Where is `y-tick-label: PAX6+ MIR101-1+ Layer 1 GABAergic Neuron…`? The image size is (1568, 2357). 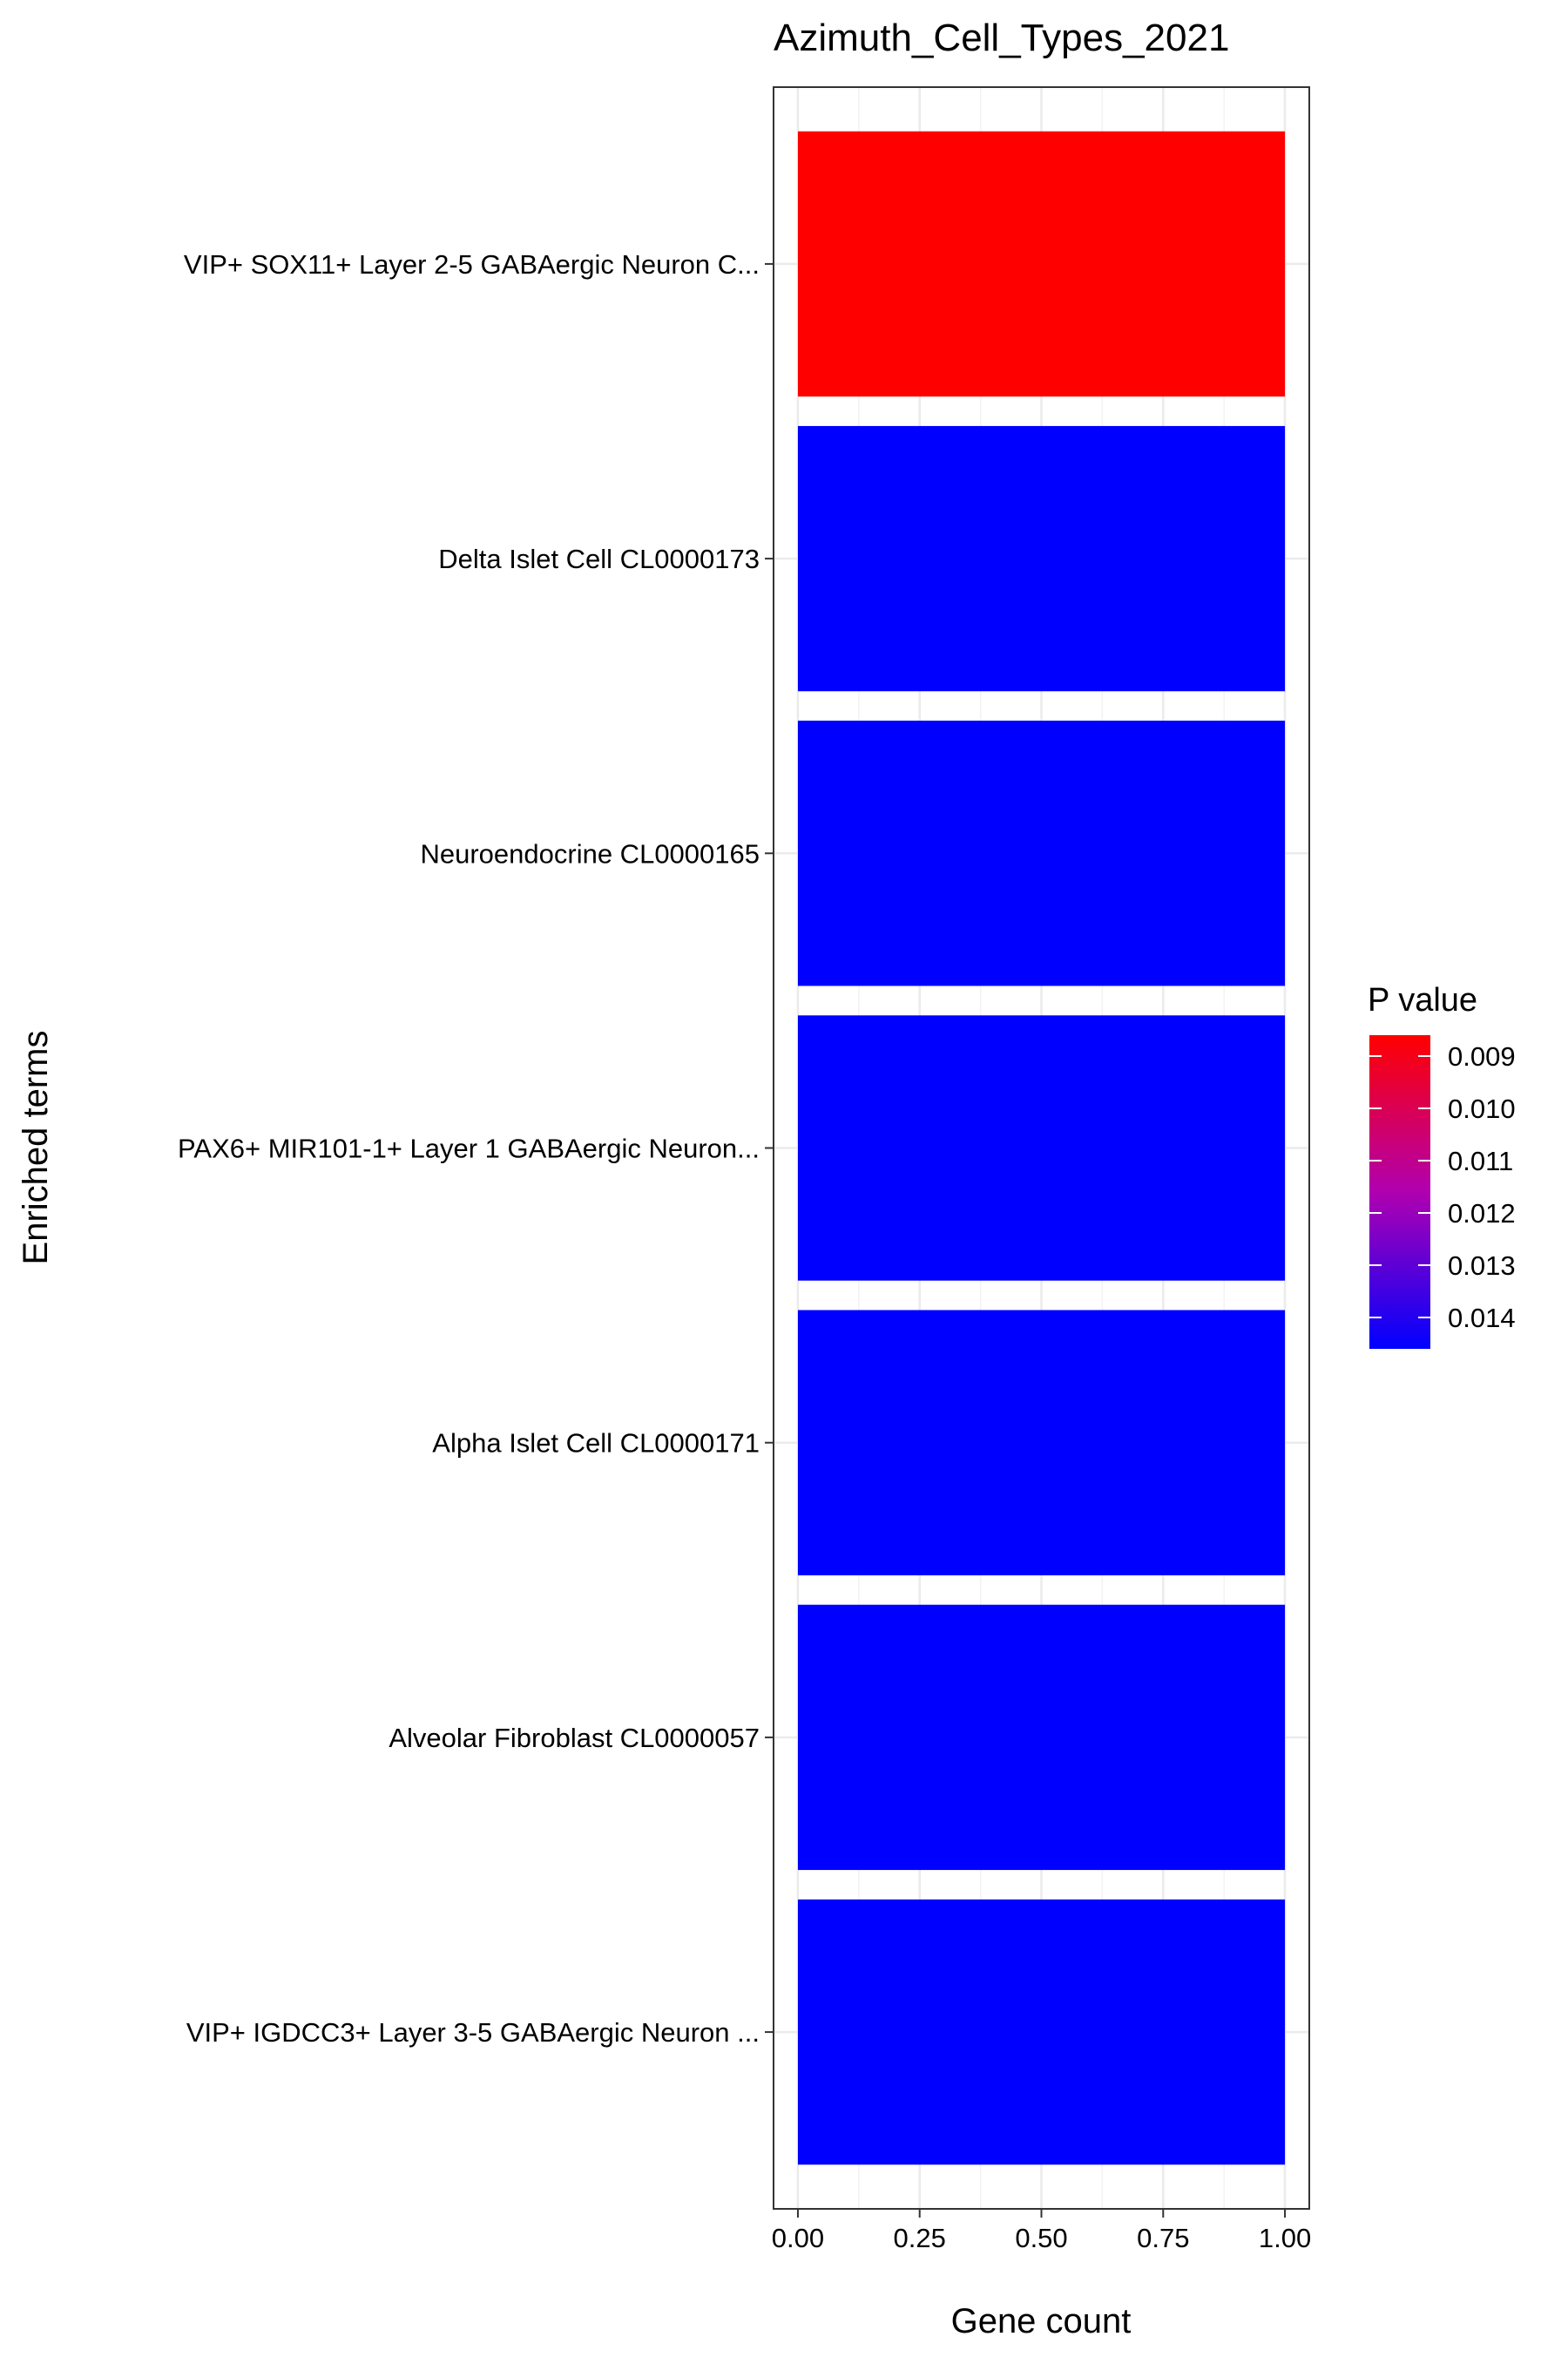
y-tick-label: PAX6+ MIR101-1+ Layer 1 GABAergic Neuron… is located at coordinates (469, 1149).